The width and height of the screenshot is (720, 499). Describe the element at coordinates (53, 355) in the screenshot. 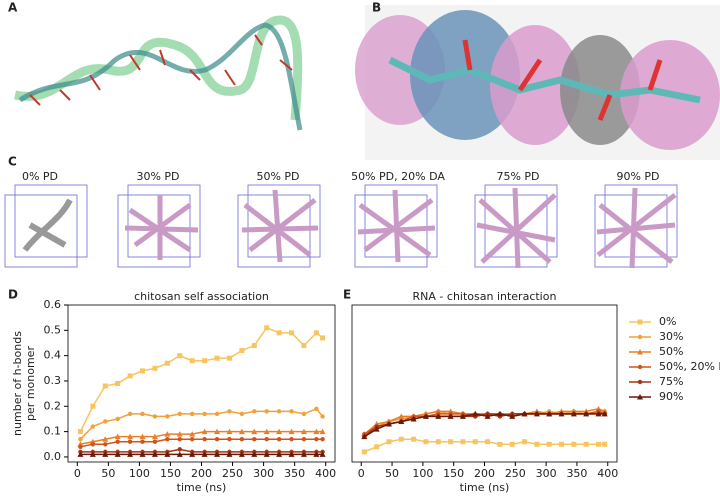

I see `y-tick-label: 0.4` at that location.